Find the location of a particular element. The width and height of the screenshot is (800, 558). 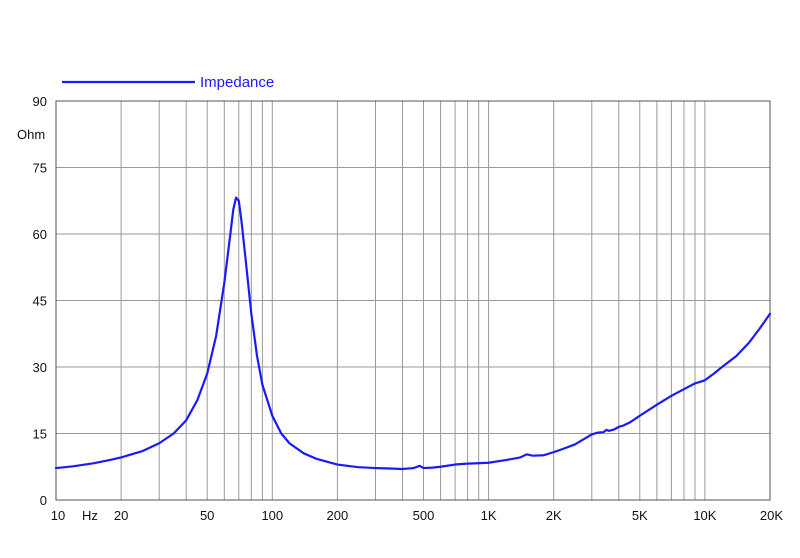

legend-label-impedance: Impedance is located at coordinates (237, 82).